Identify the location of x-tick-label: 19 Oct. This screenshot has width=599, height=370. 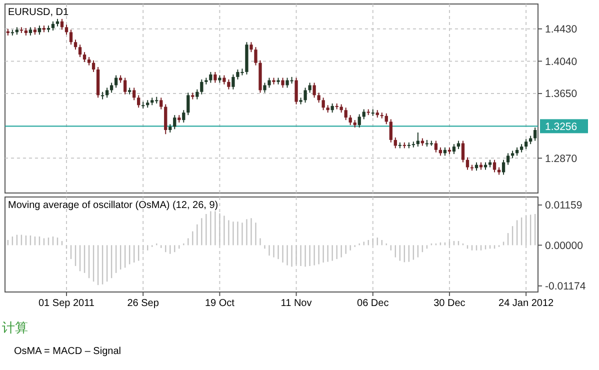
(219, 303).